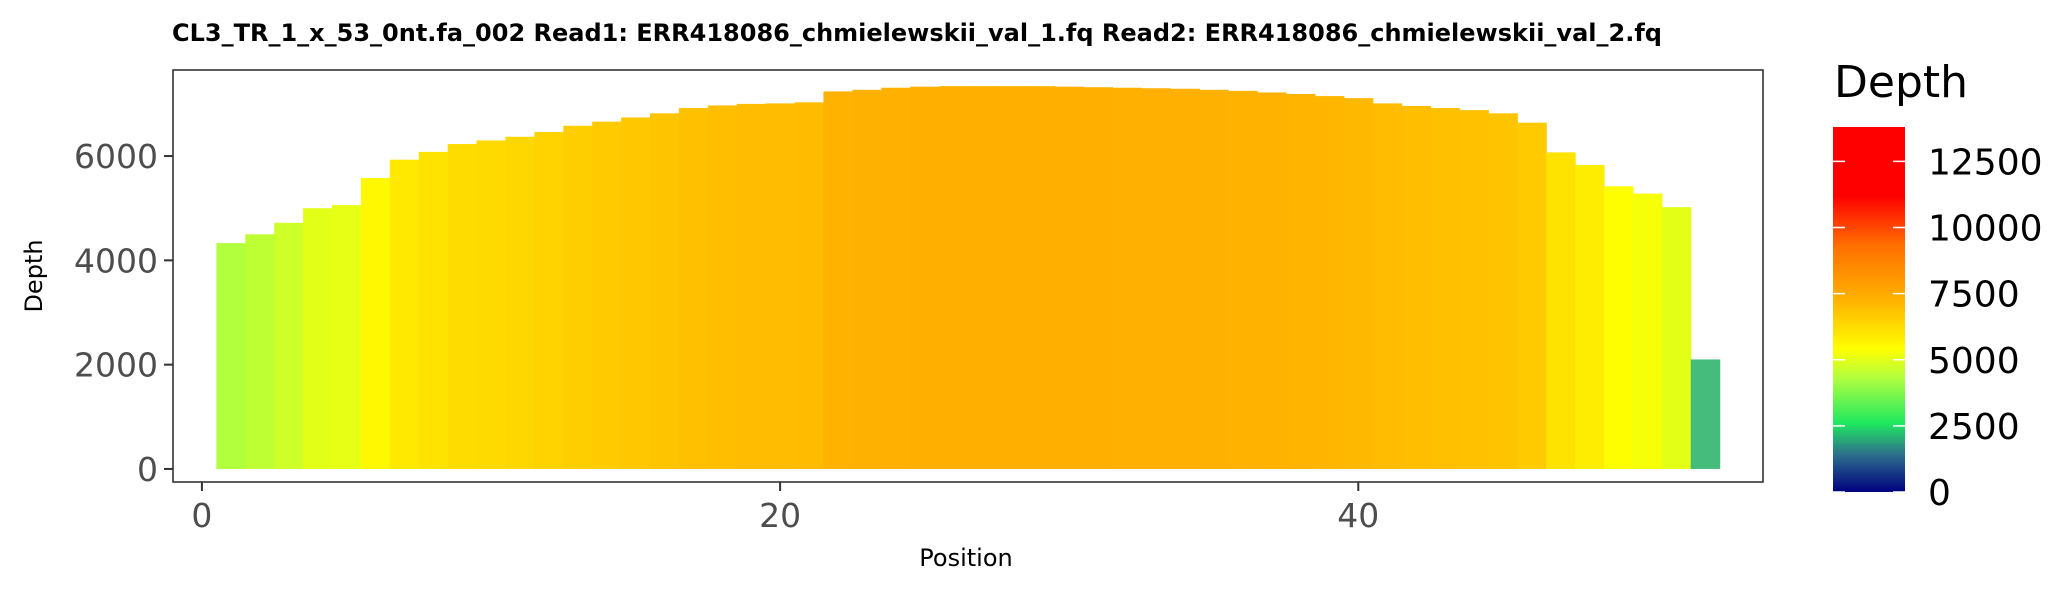 This screenshot has height=590, width=2066. Describe the element at coordinates (1901, 82) in the screenshot. I see `legend-title: Depth` at that location.